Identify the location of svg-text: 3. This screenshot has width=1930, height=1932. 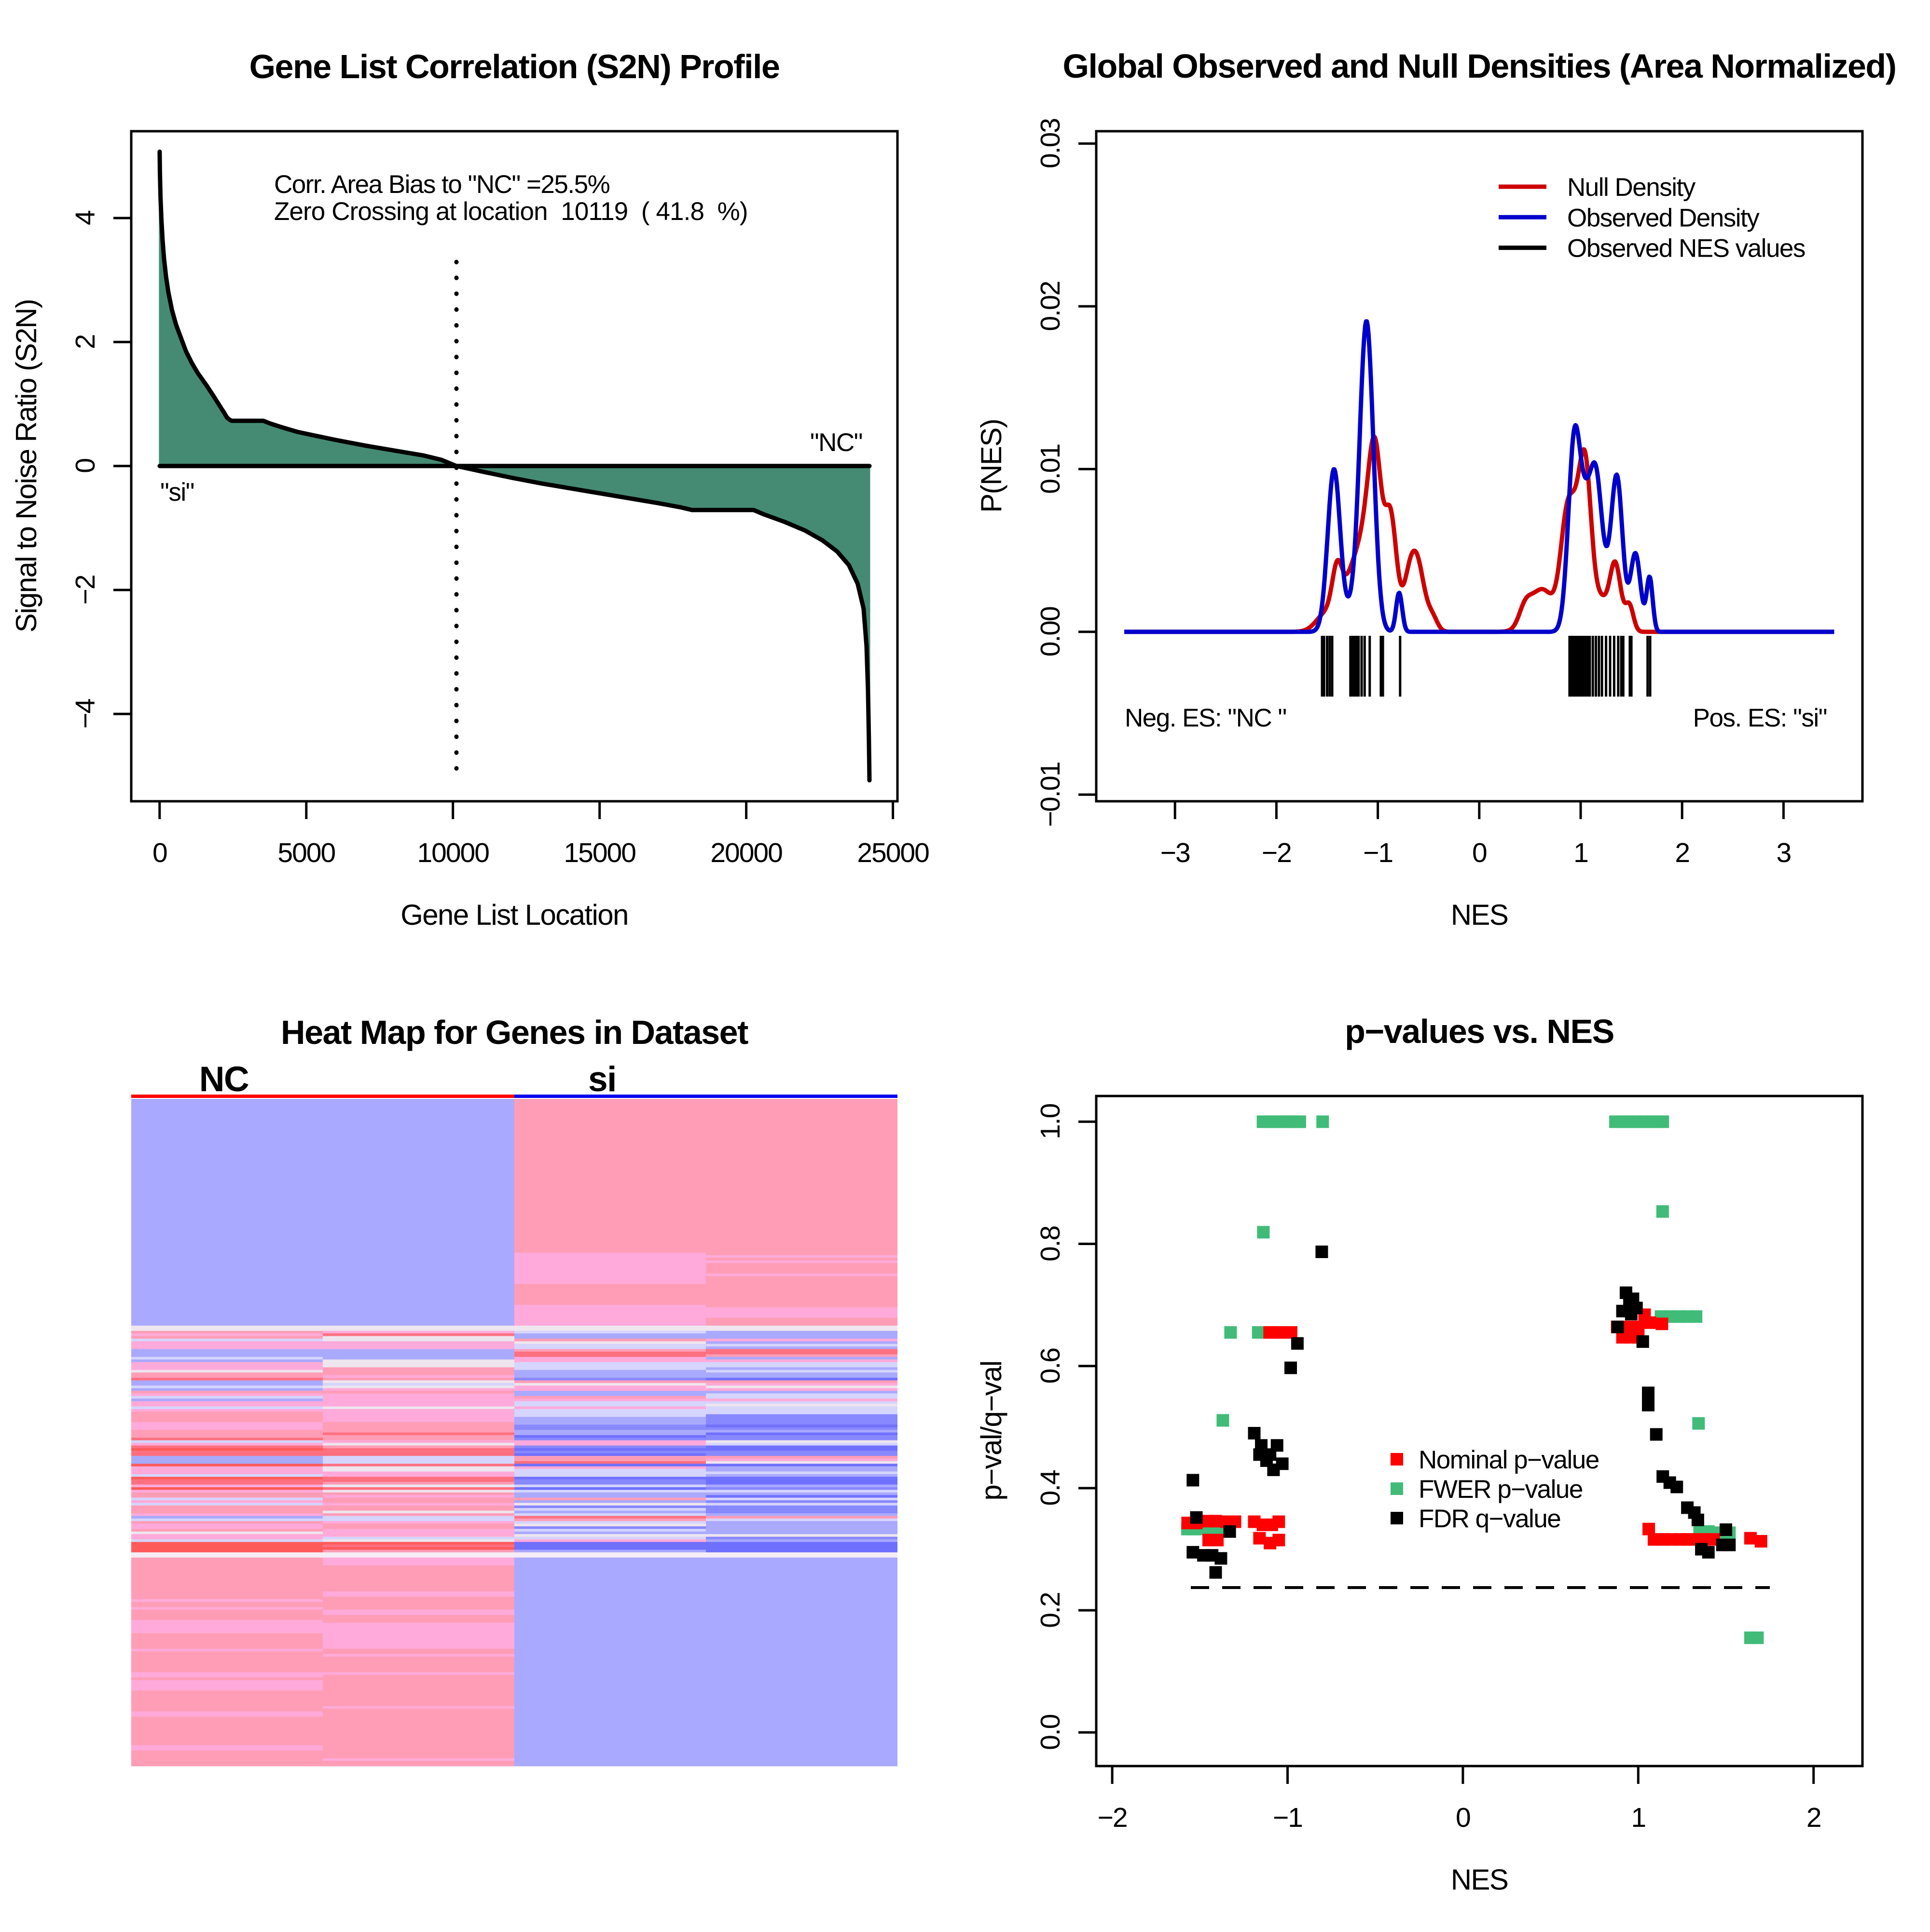
(1784, 853).